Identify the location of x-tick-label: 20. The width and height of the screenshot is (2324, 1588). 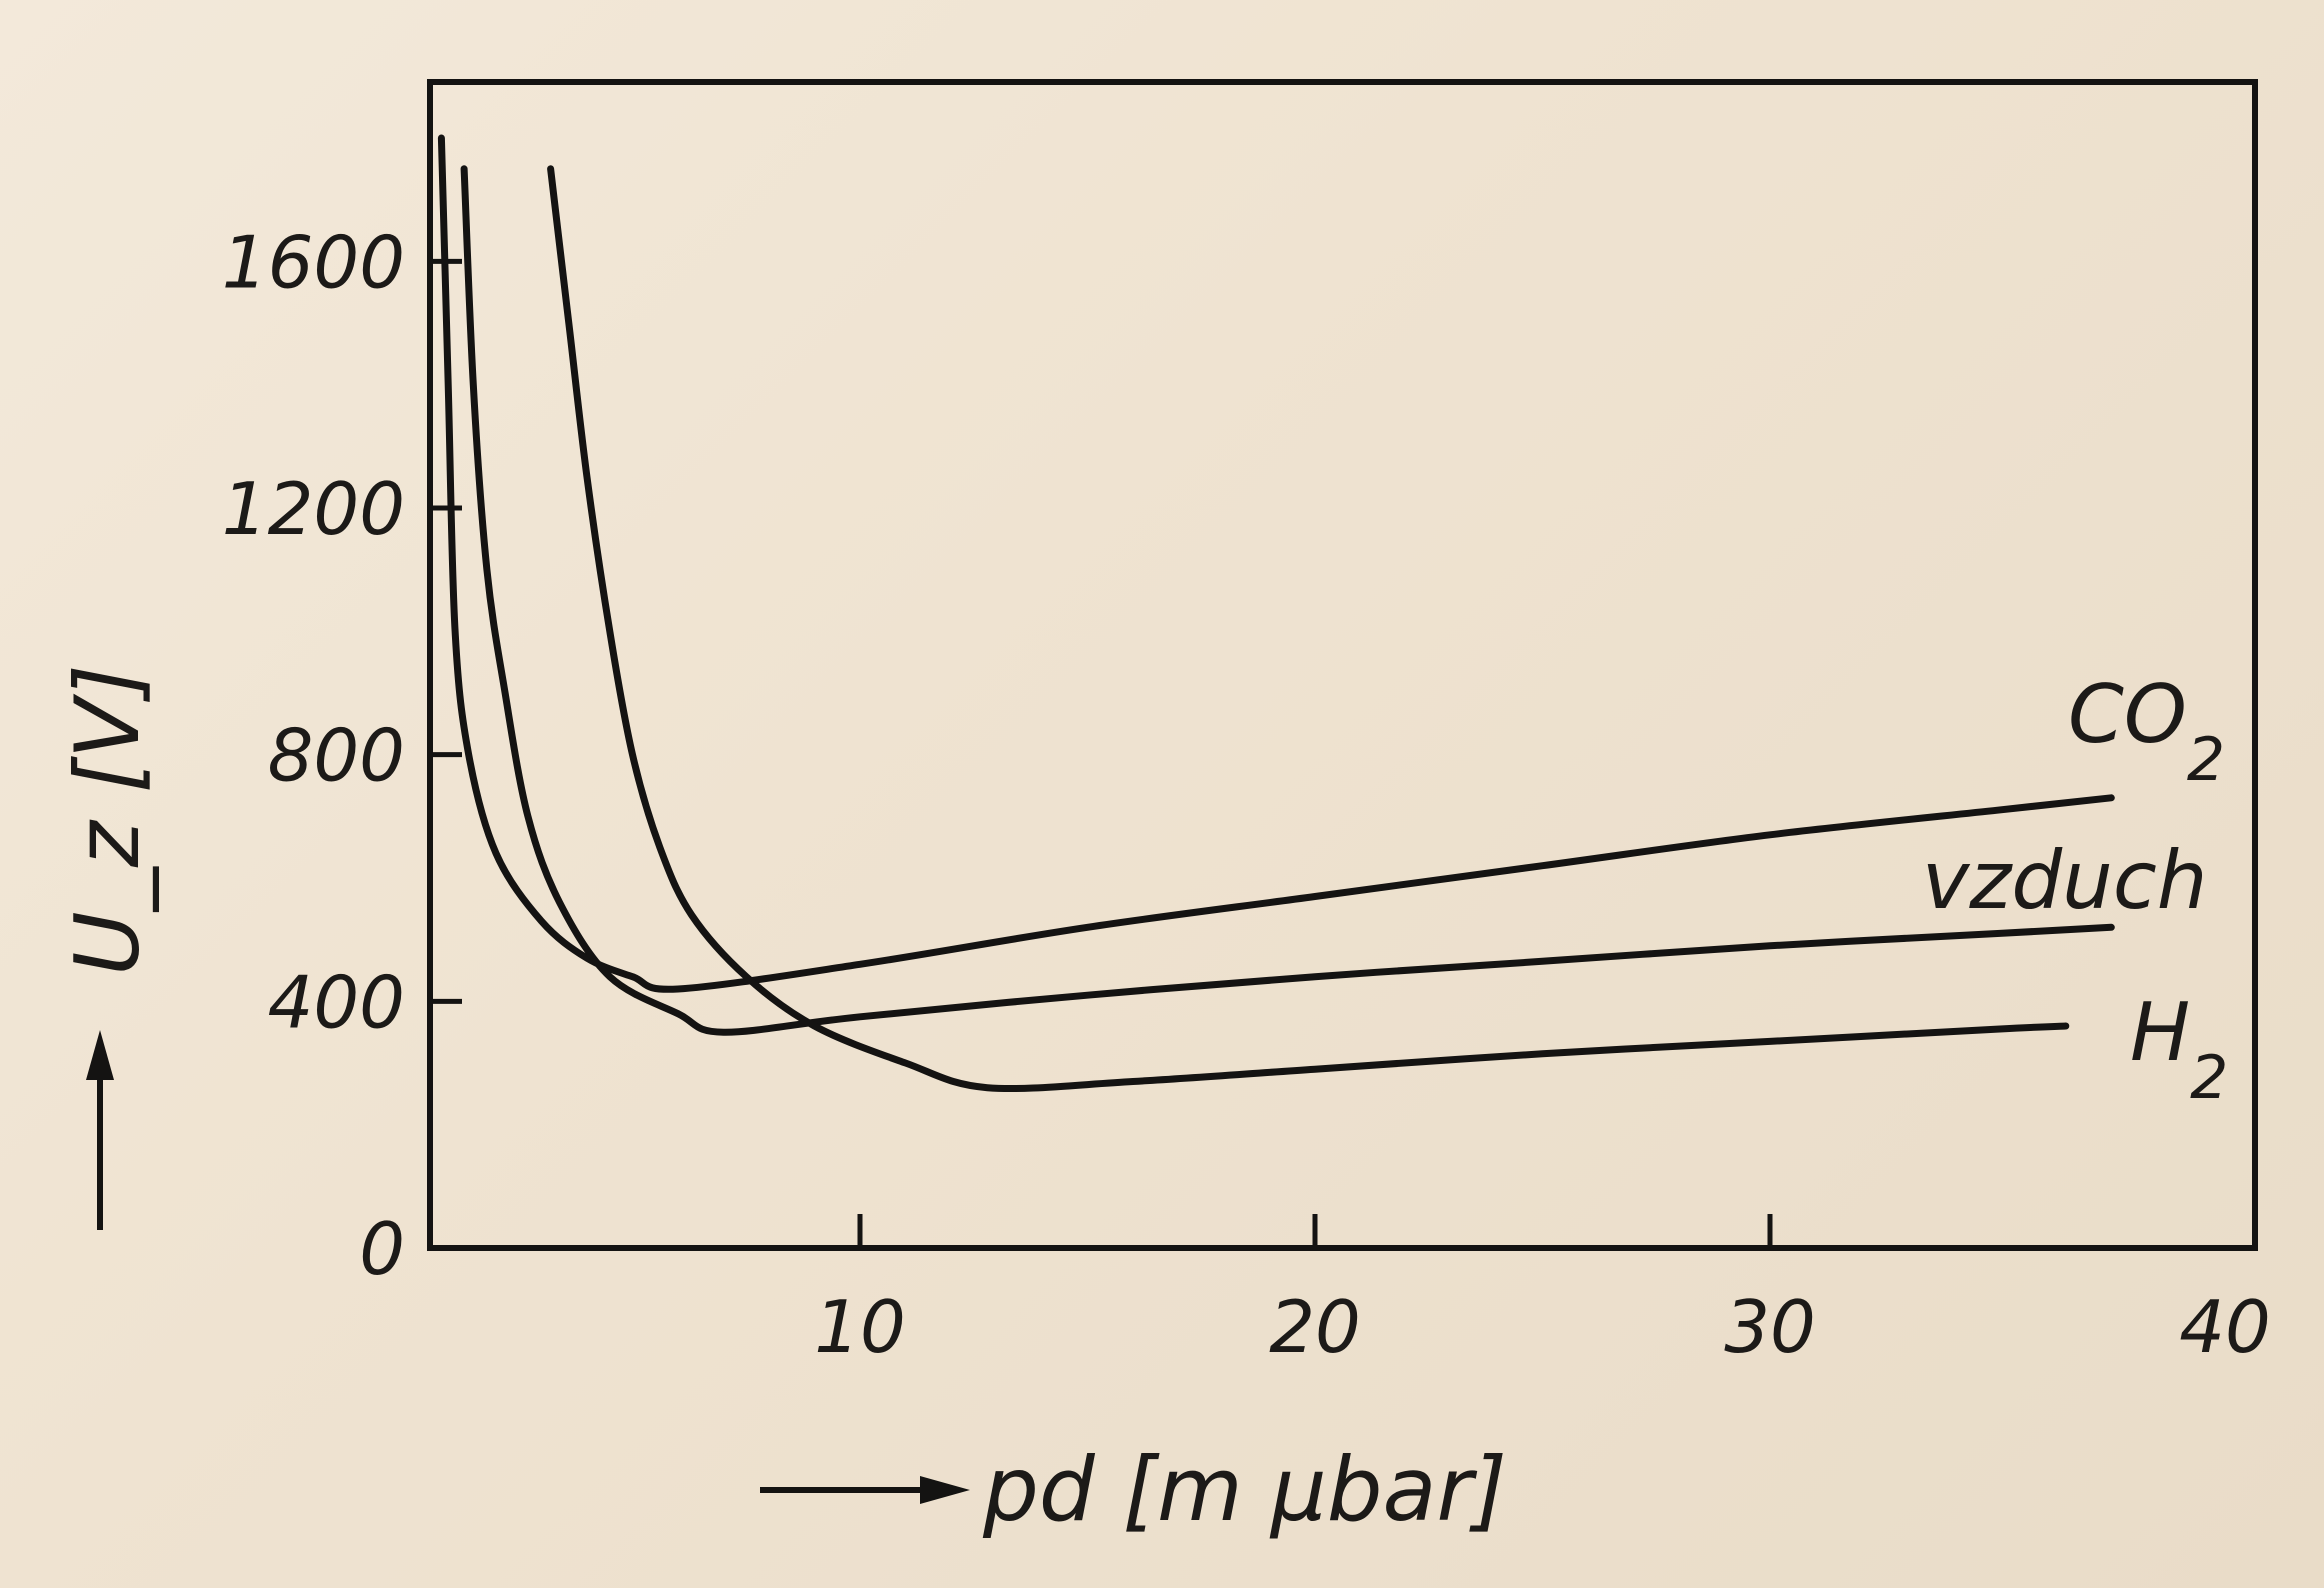
(1315, 1327).